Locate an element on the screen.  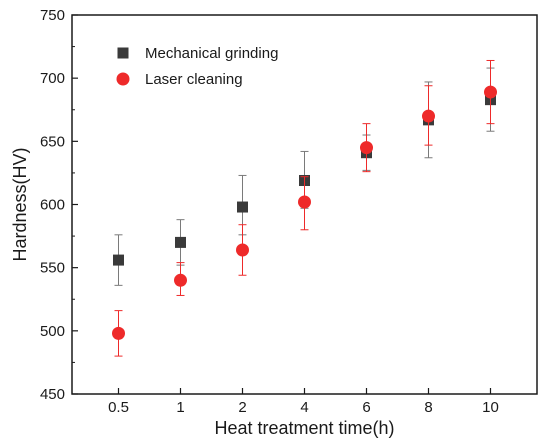
legend-marker-square is located at coordinates (123, 53).